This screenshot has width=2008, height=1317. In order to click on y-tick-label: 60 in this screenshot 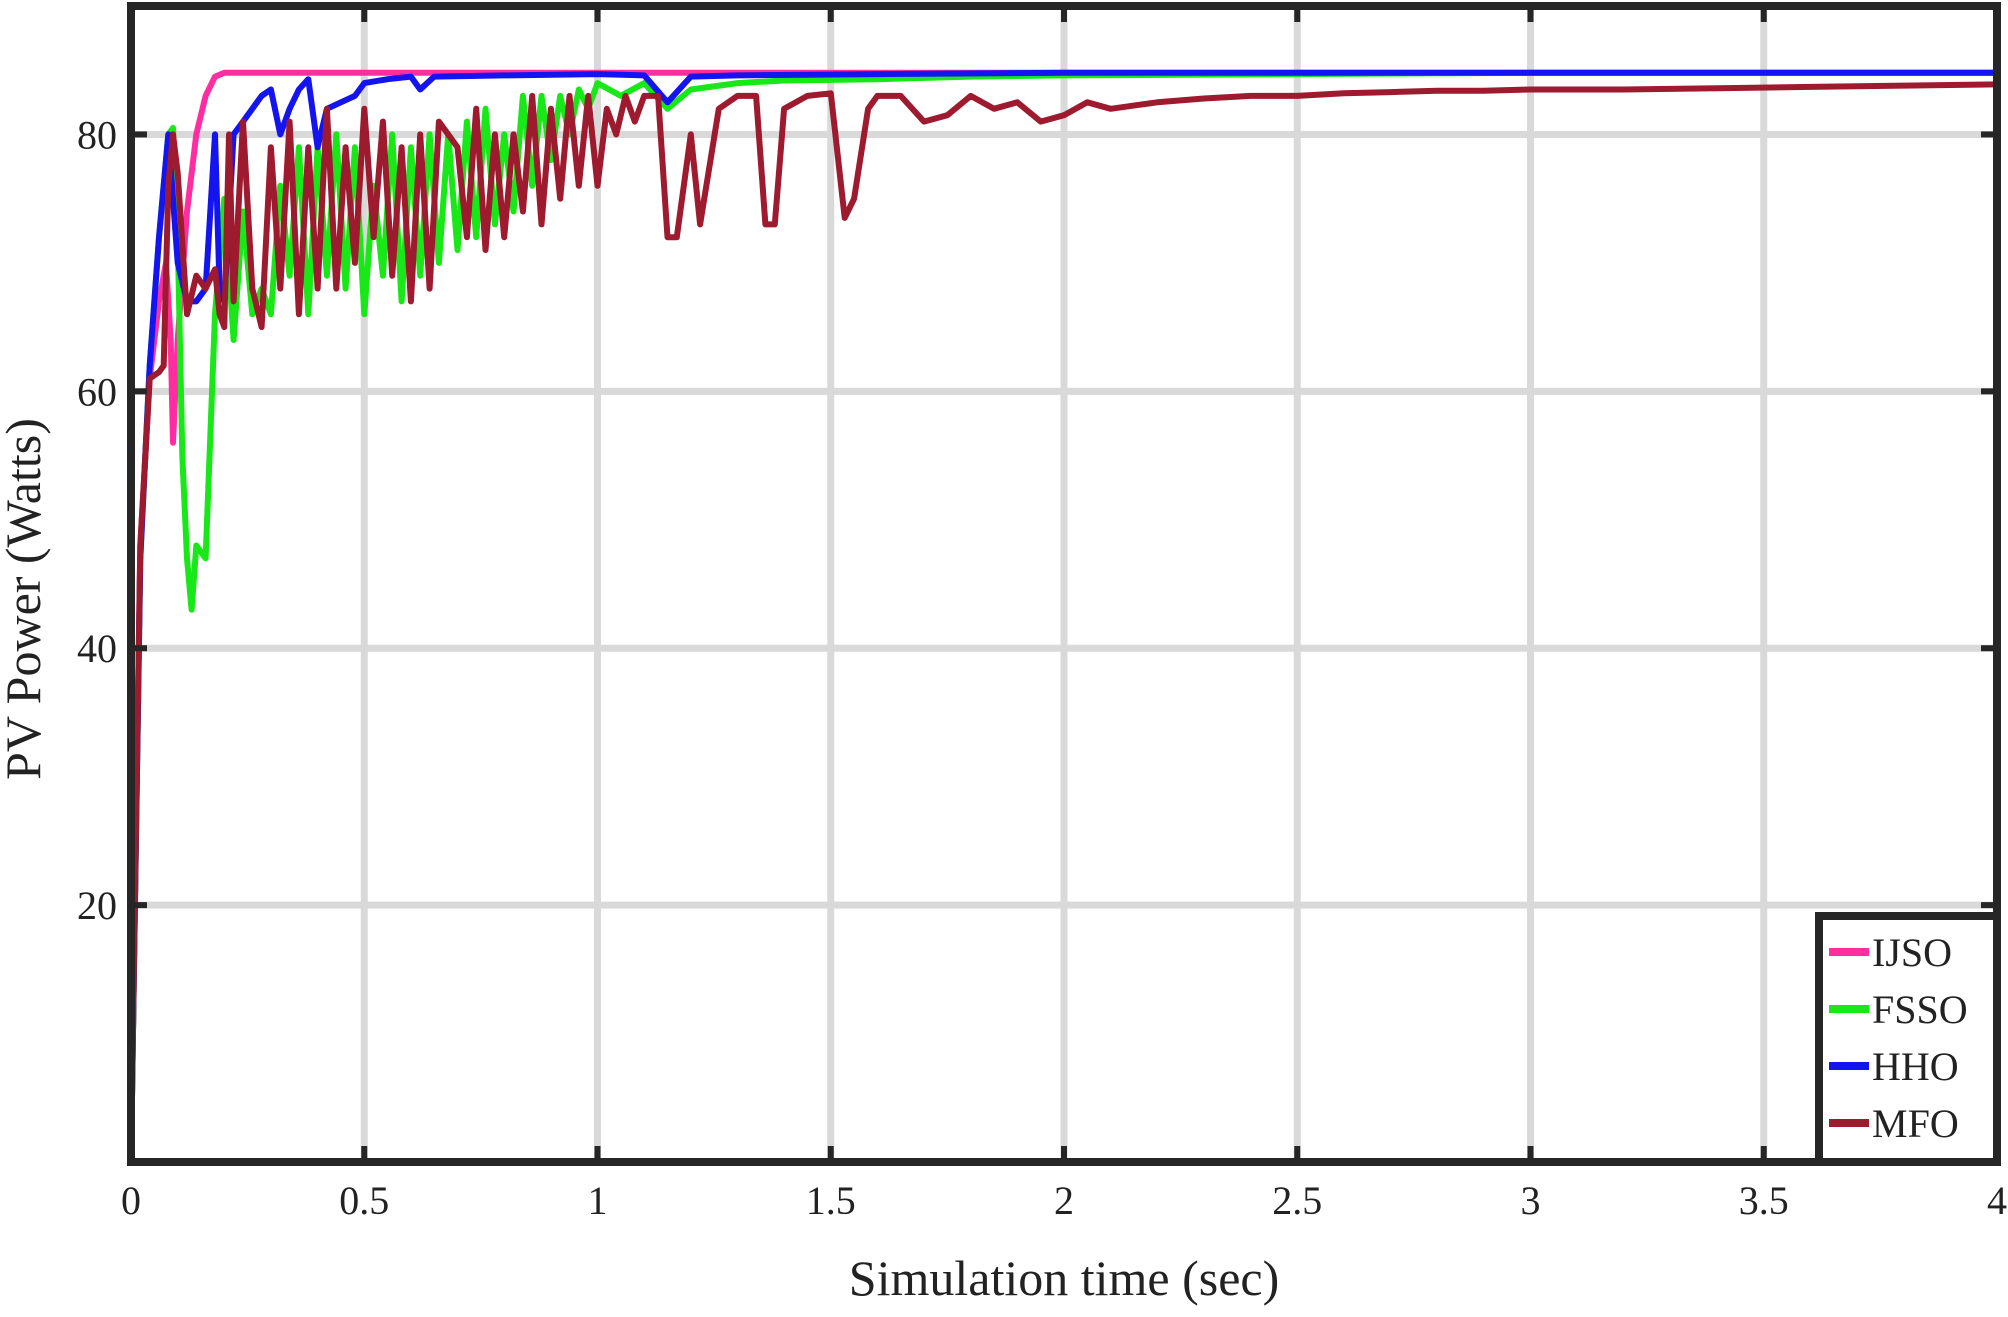, I will do `click(97, 391)`.